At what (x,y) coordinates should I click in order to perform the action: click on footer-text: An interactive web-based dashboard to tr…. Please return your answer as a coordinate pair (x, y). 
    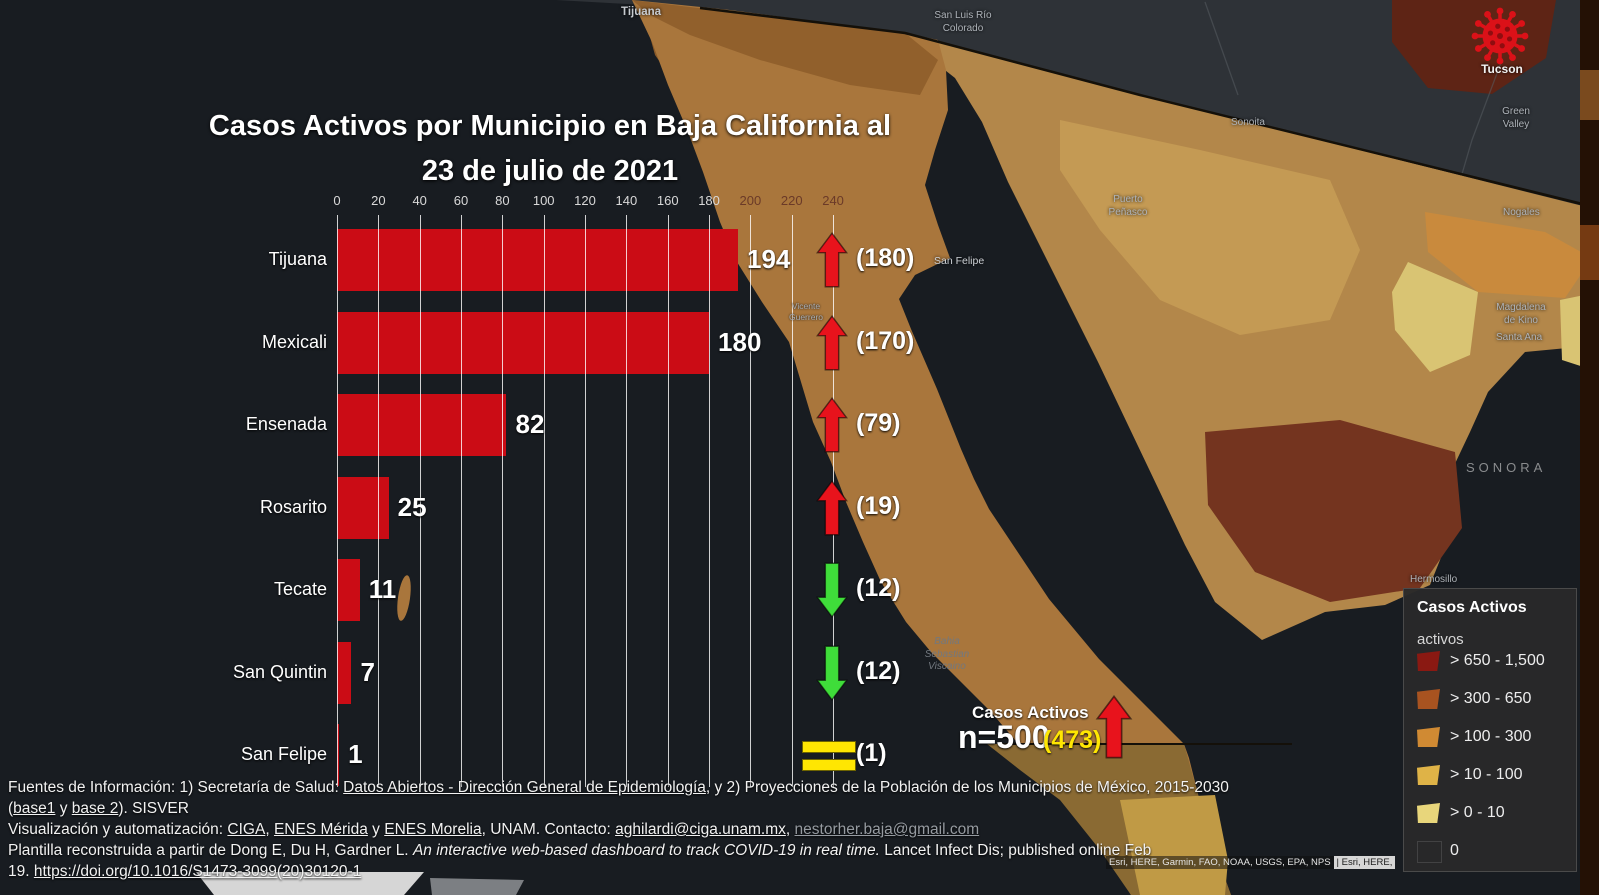
    Looking at the image, I should click on (646, 850).